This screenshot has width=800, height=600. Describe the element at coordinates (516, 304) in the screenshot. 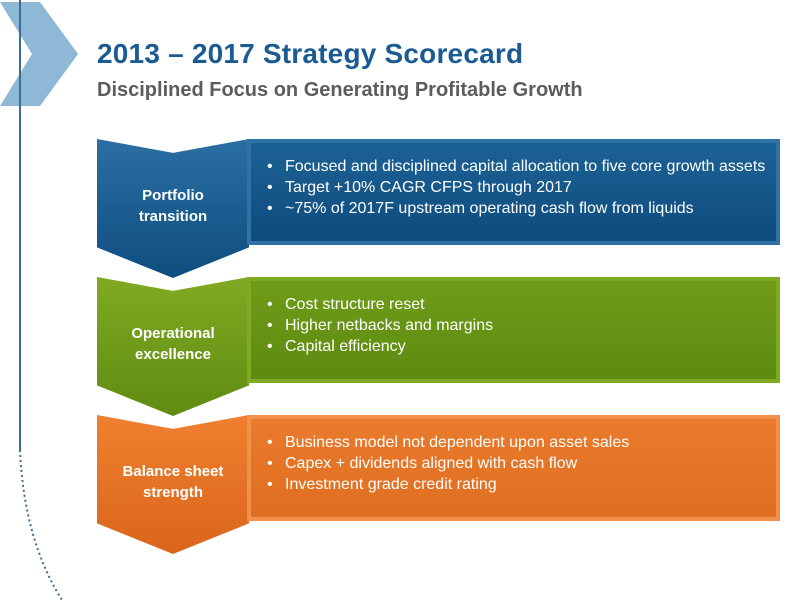

I see `bullet-item: Cost structure reset` at that location.